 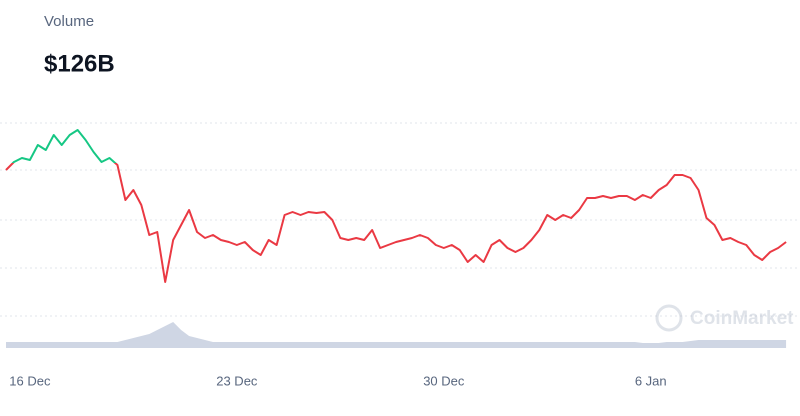 What do you see at coordinates (444, 380) in the screenshot?
I see `x-tick-label: 30 Dec` at bounding box center [444, 380].